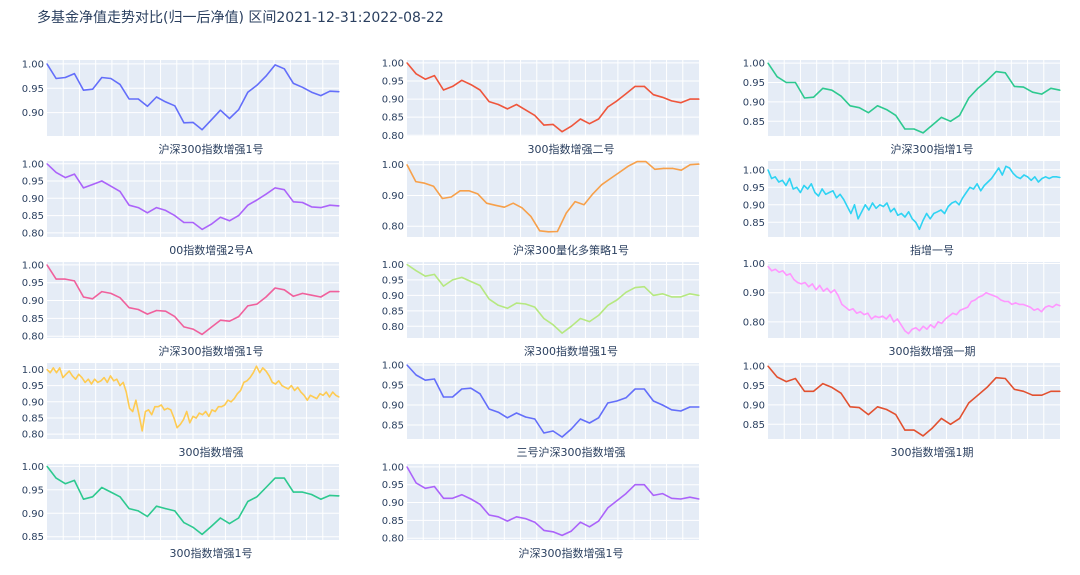 This screenshot has width=1080, height=575. What do you see at coordinates (754, 64) in the screenshot?
I see `y-tick-label: 1.00` at bounding box center [754, 64].